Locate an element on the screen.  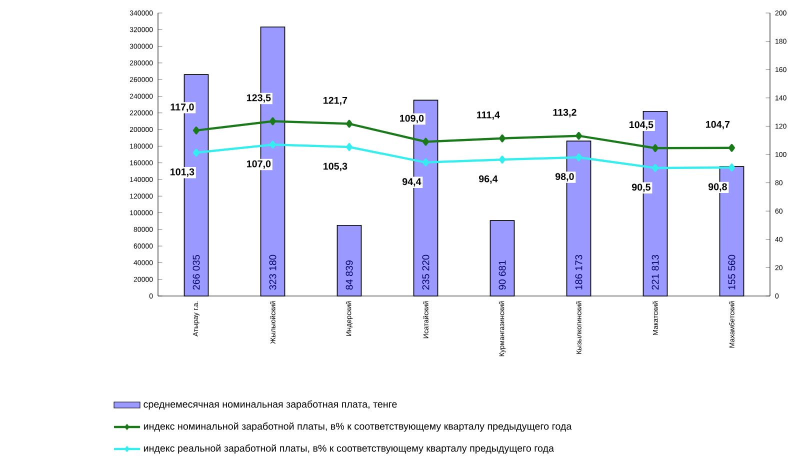
data-label: 155 560 is located at coordinates (732, 272).